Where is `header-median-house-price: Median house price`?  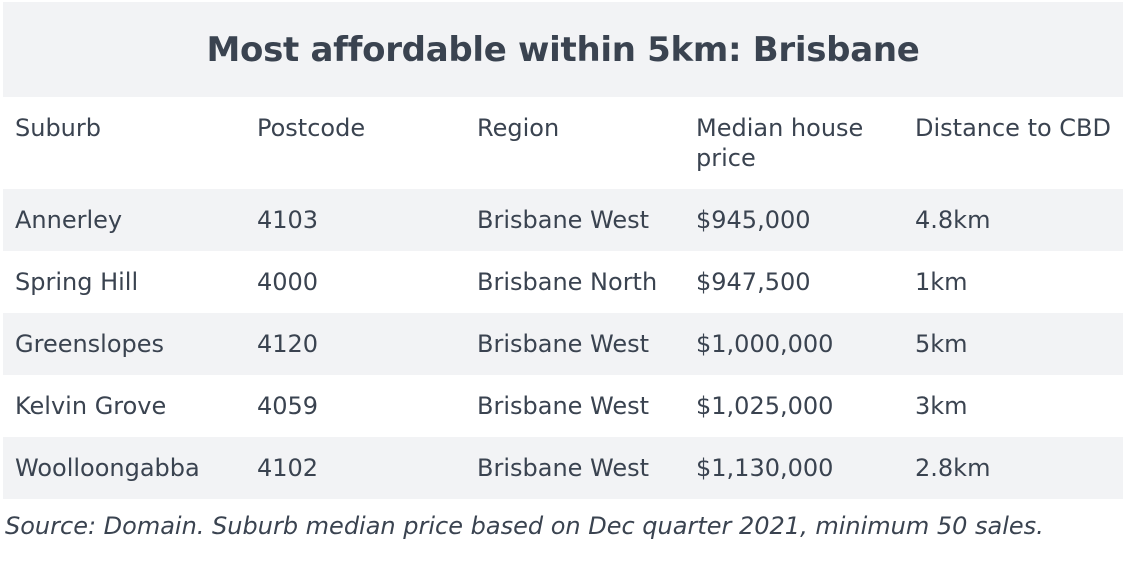 header-median-house-price: Median house price is located at coordinates (780, 143).